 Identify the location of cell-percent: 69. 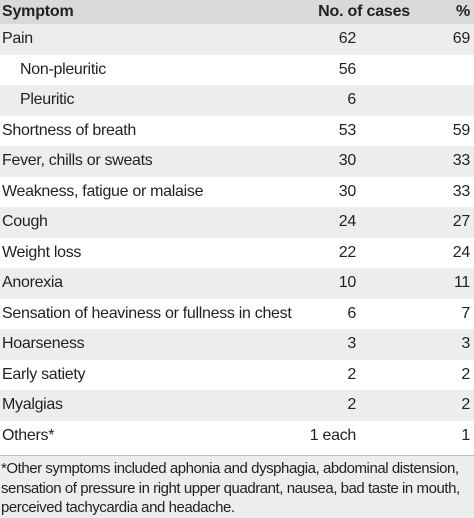
(461, 38).